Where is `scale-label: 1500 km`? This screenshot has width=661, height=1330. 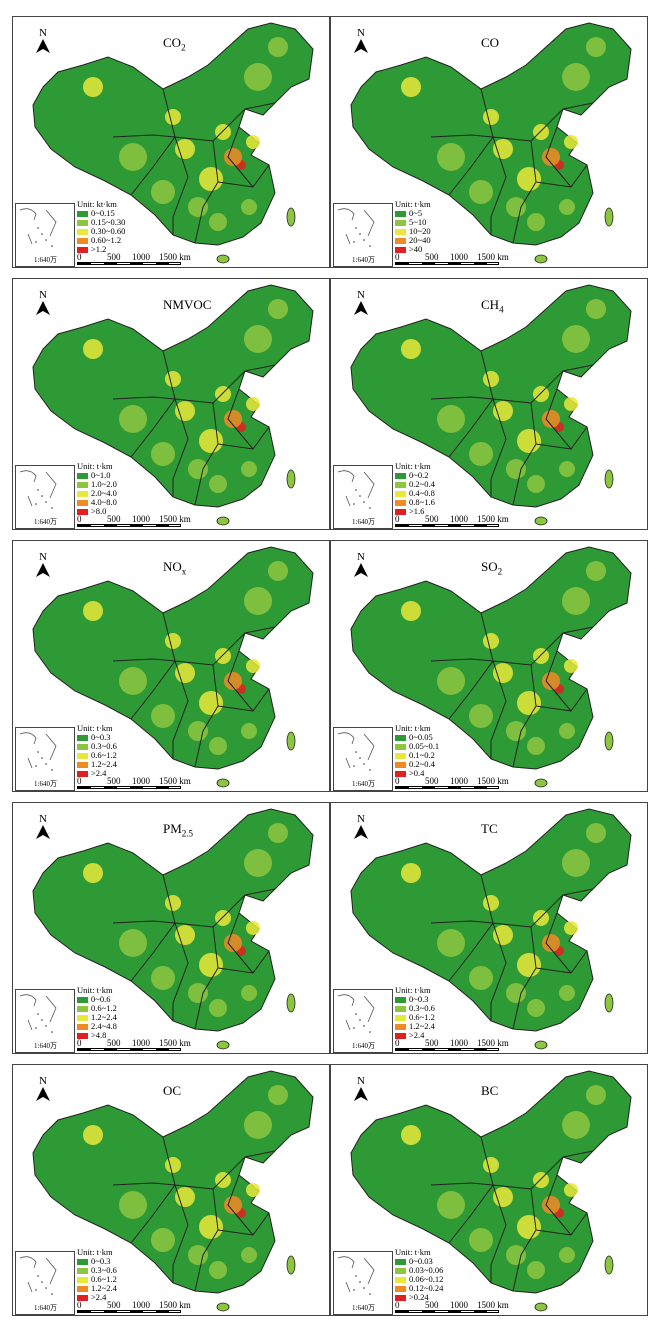 scale-label: 1500 km is located at coordinates (175, 781).